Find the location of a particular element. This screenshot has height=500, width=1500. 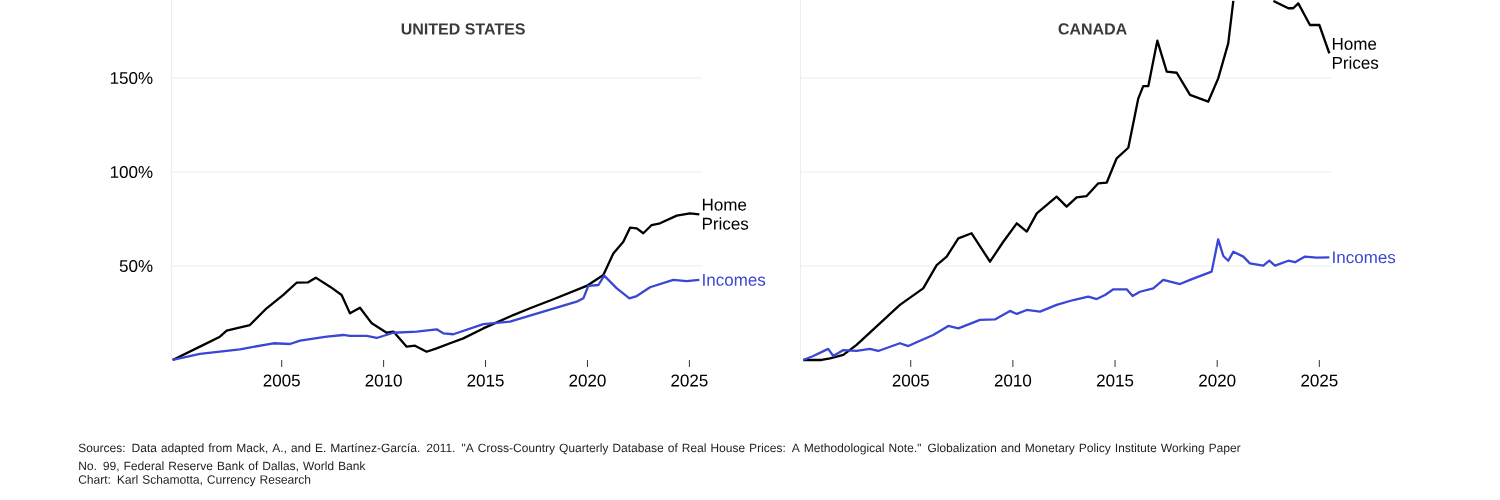

y-tick-label: 150% is located at coordinates (131, 78).